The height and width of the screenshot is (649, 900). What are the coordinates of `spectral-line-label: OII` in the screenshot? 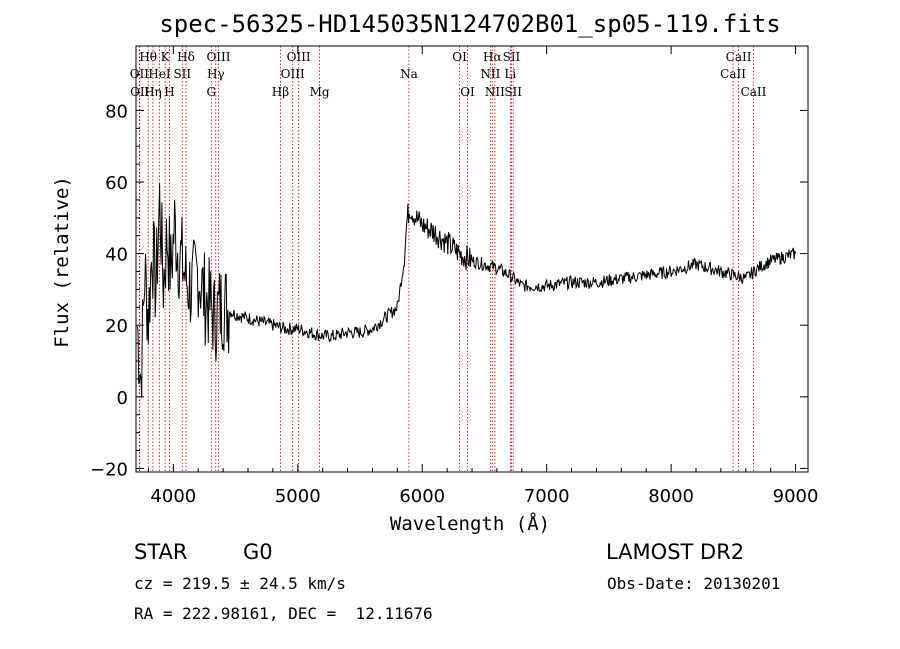 It's located at (140, 92).